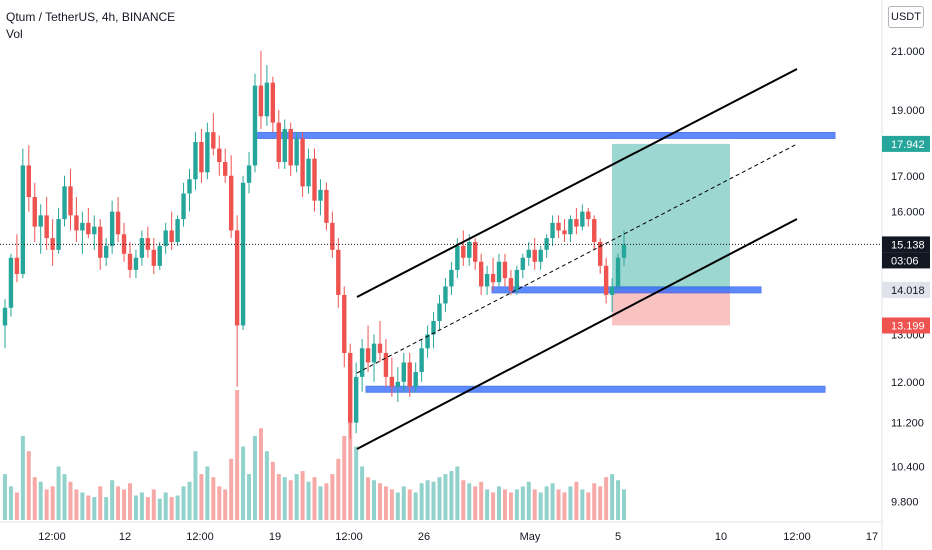  What do you see at coordinates (671, 307) in the screenshot?
I see `loss-zone` at bounding box center [671, 307].